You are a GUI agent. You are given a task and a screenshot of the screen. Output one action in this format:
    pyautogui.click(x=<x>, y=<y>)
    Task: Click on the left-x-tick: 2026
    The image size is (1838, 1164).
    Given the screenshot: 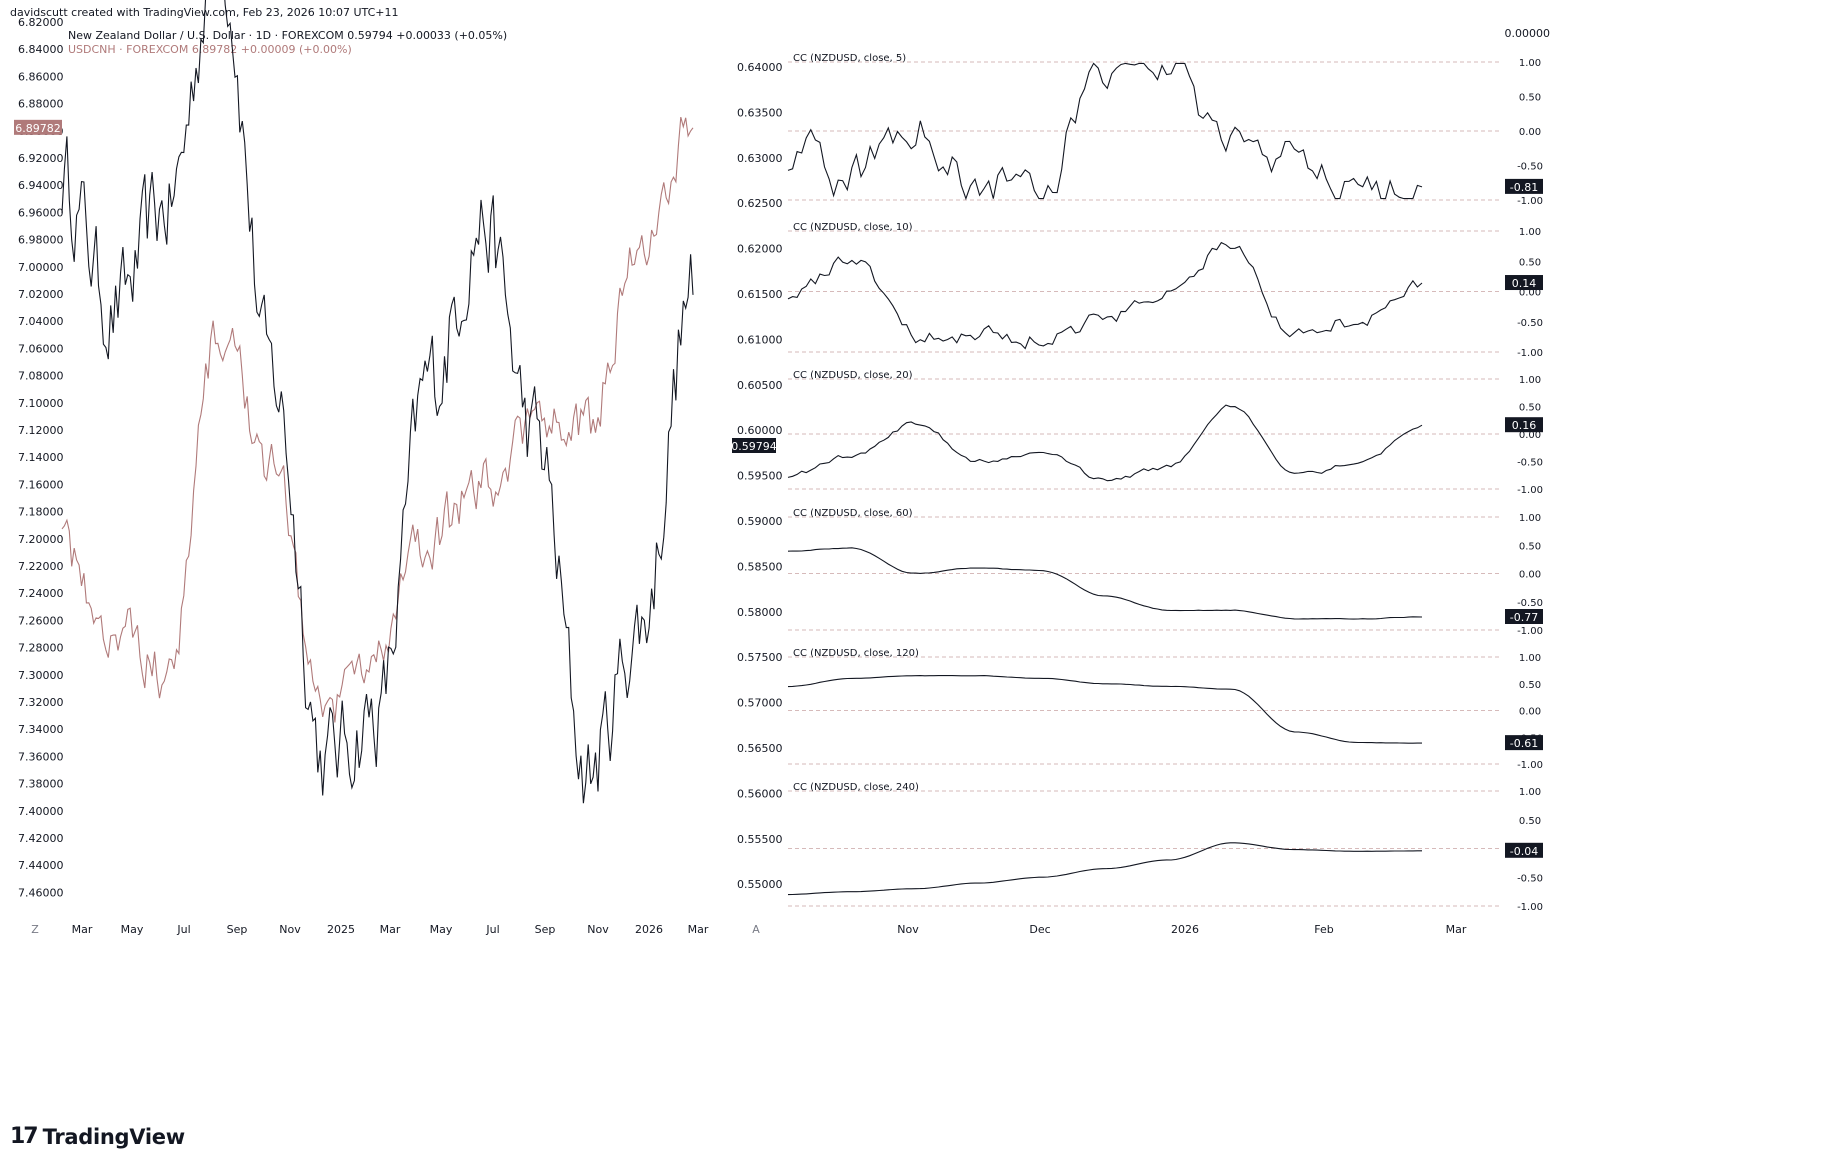 What is the action you would take?
    pyautogui.click(x=649, y=929)
    